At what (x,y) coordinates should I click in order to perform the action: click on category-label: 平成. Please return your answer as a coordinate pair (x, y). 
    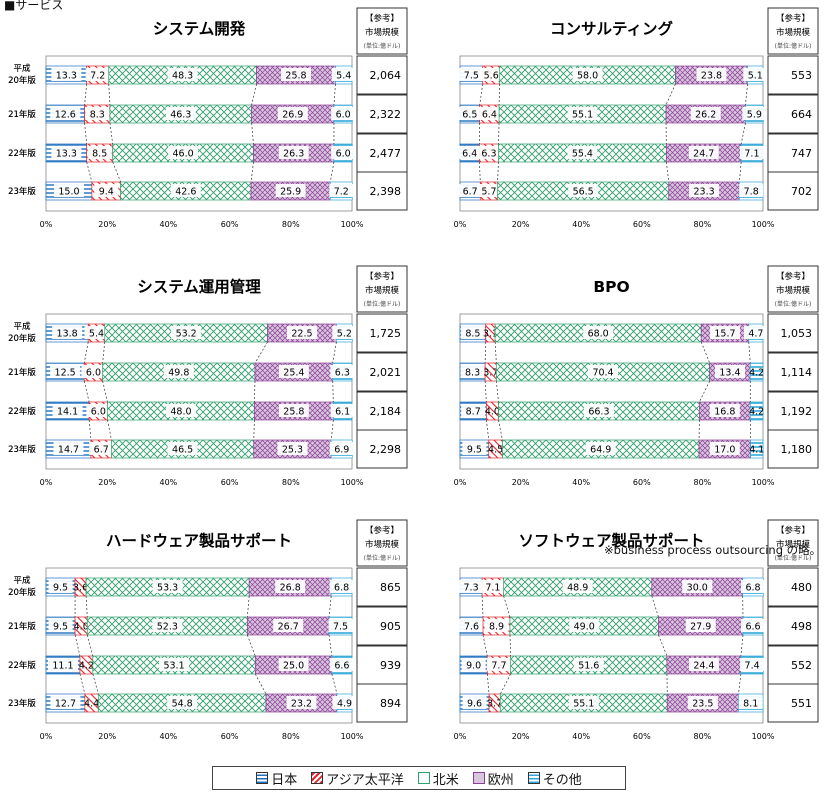
    Looking at the image, I should click on (22, 326).